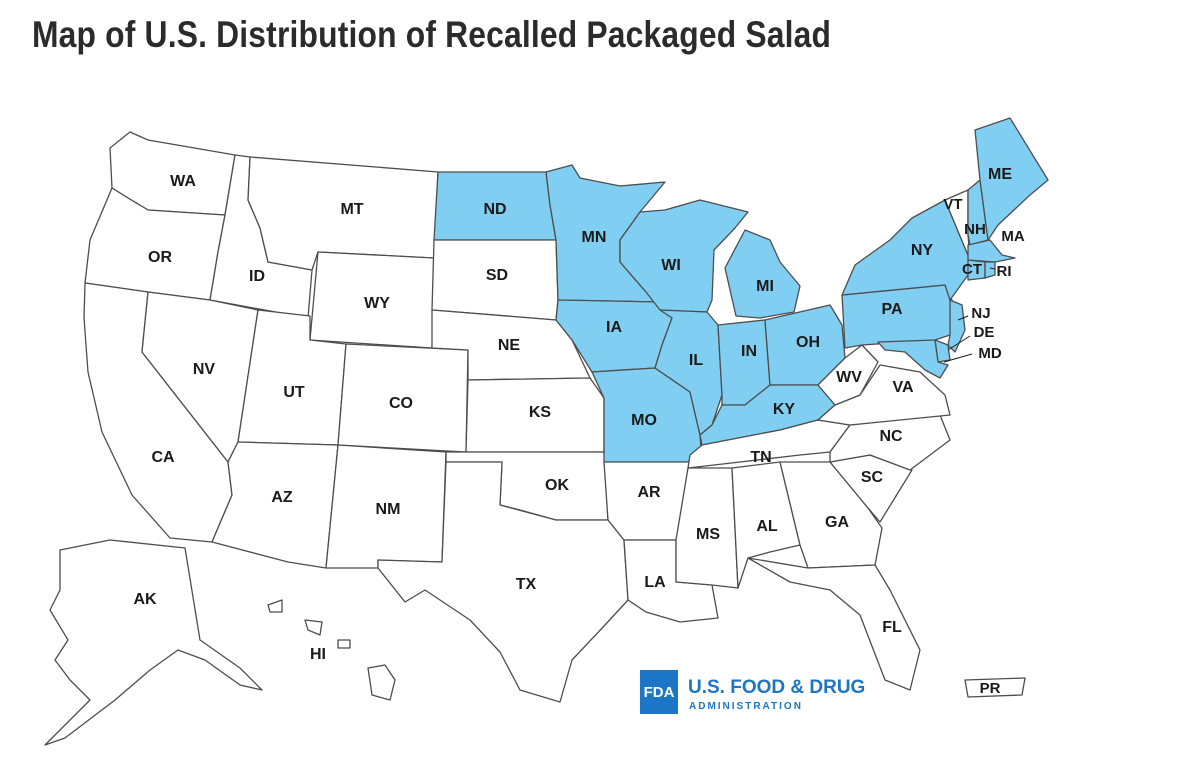 Image resolution: width=1200 pixels, height=776 pixels. I want to click on label-SD: SD, so click(497, 275).